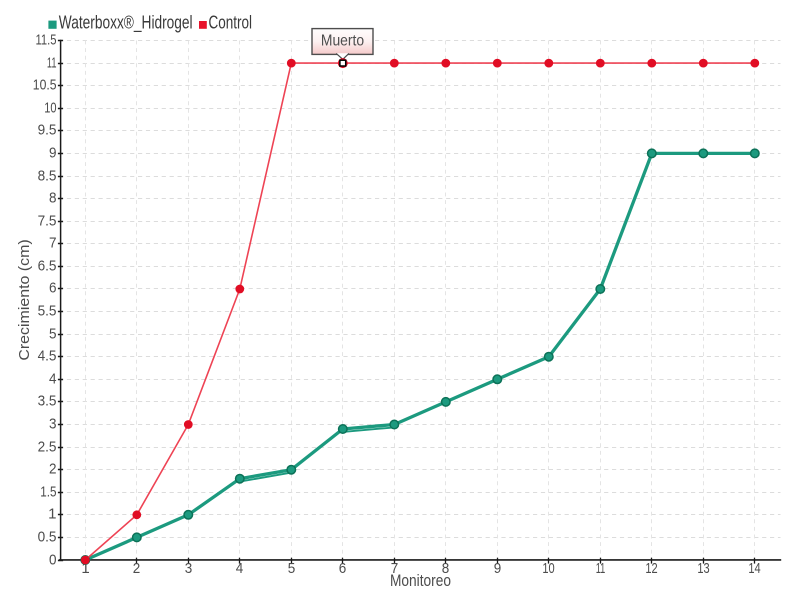 The width and height of the screenshot is (800, 600). What do you see at coordinates (24, 299) in the screenshot?
I see `svg-text: Crecimiento (cm)` at bounding box center [24, 299].